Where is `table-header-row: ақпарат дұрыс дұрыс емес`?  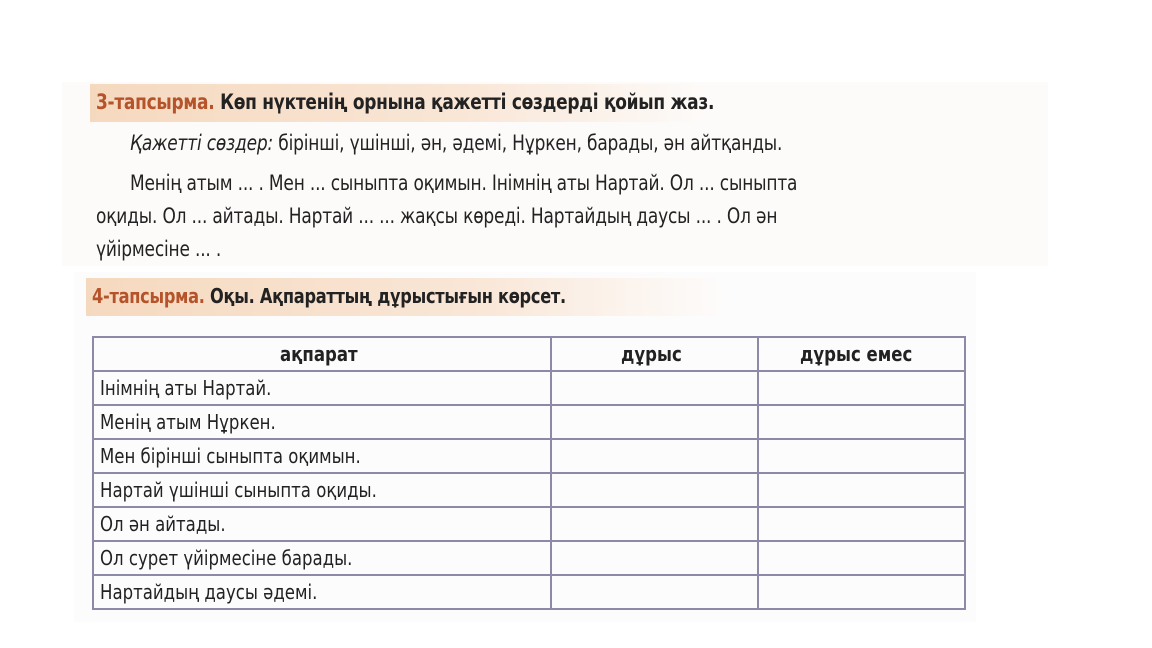 table-header-row: ақпарат дұрыс дұрыс емес is located at coordinates (529, 354).